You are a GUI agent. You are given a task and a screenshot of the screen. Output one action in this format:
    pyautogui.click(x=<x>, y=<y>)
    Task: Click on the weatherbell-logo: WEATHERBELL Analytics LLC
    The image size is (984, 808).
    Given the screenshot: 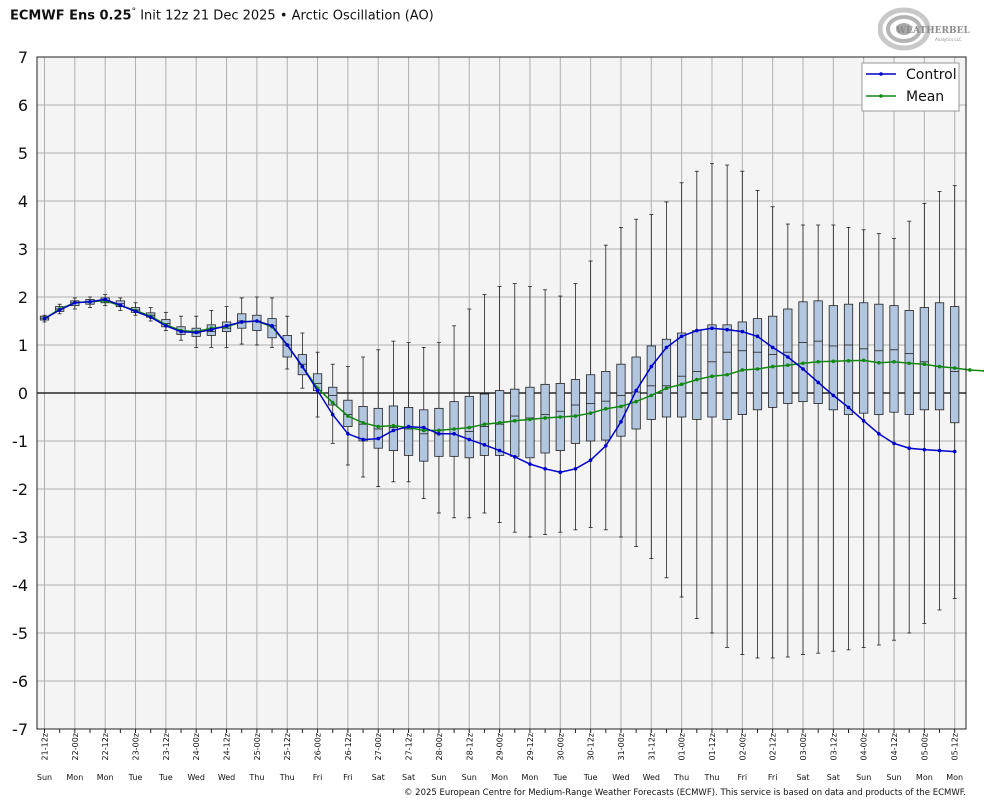 What is the action you would take?
    pyautogui.click(x=924, y=29)
    